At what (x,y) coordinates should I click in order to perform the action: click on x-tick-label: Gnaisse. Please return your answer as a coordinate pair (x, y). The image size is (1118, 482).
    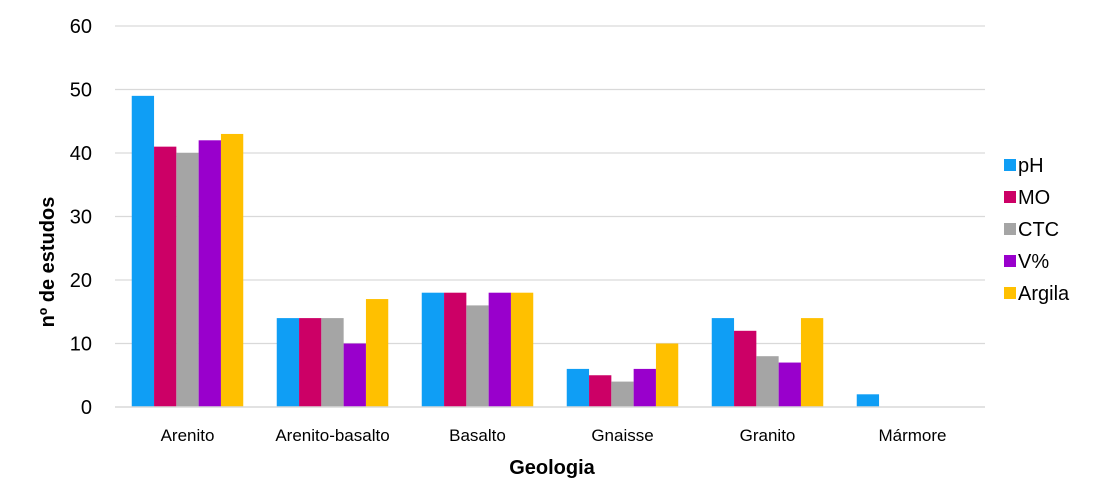
    Looking at the image, I should click on (622, 435).